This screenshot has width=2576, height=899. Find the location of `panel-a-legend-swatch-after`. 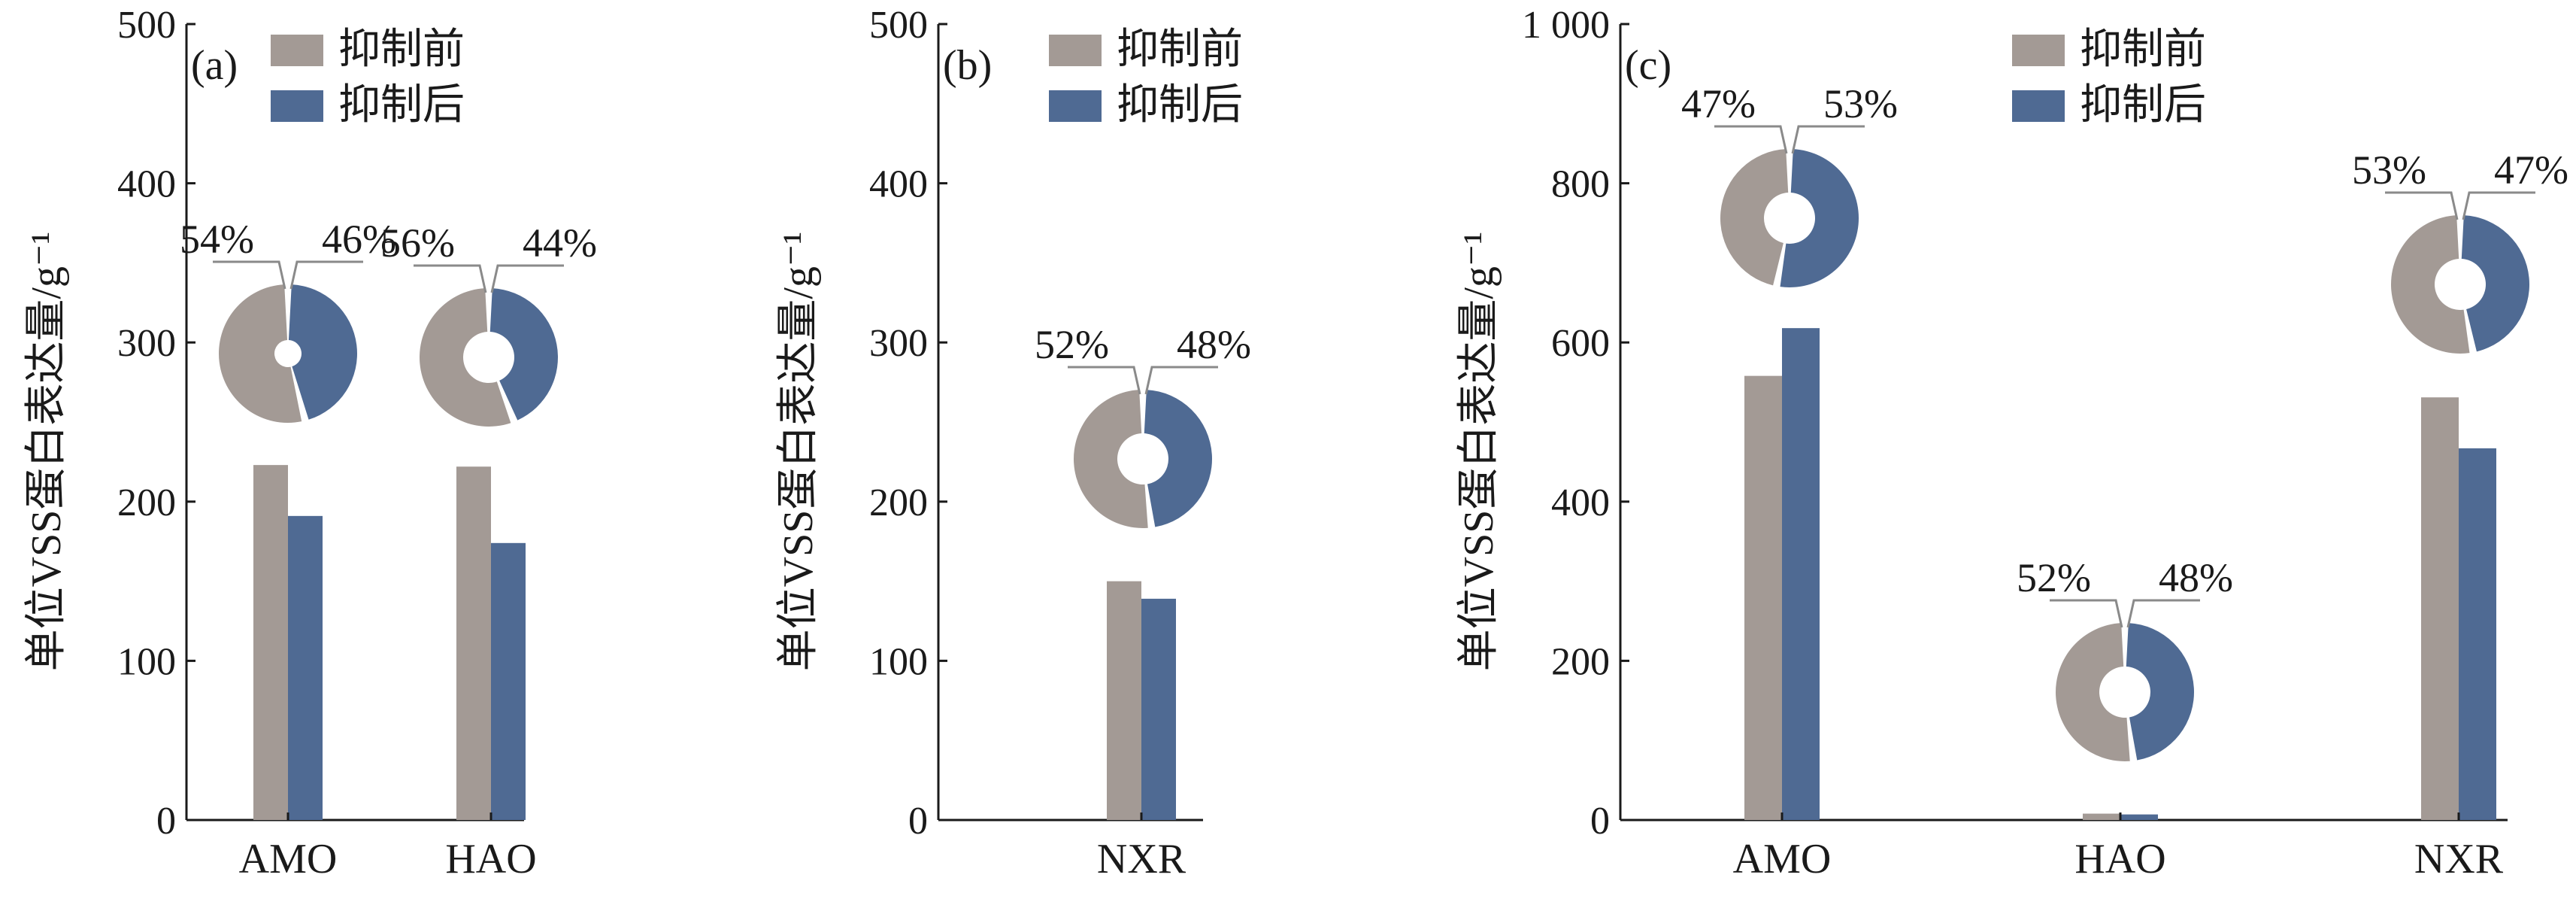

panel-a-legend-swatch-after is located at coordinates (297, 106).